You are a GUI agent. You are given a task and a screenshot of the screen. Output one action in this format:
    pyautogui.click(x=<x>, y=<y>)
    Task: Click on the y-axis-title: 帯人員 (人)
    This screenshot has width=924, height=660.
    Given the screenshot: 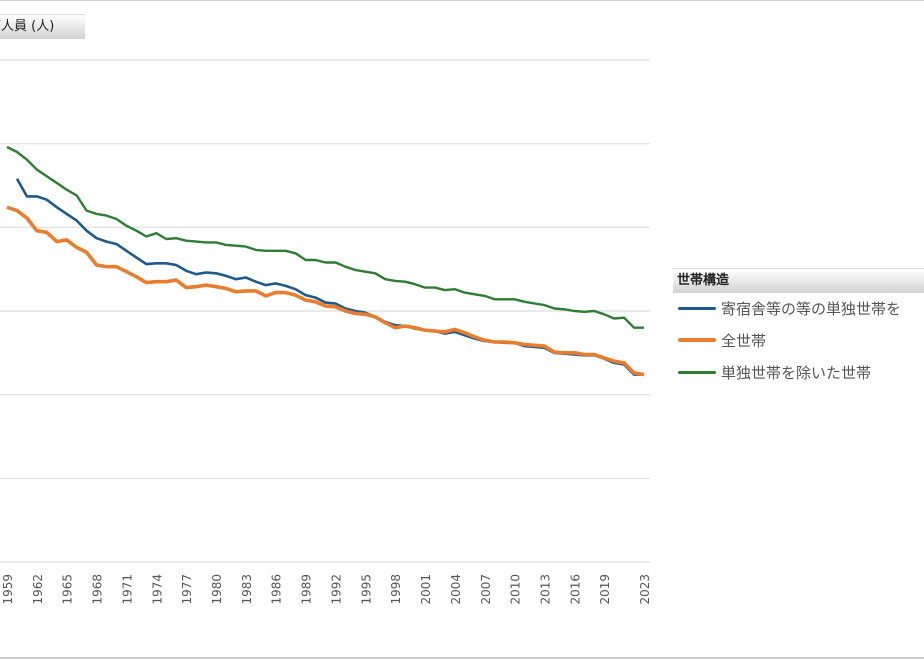 What is the action you would take?
    pyautogui.click(x=27, y=26)
    